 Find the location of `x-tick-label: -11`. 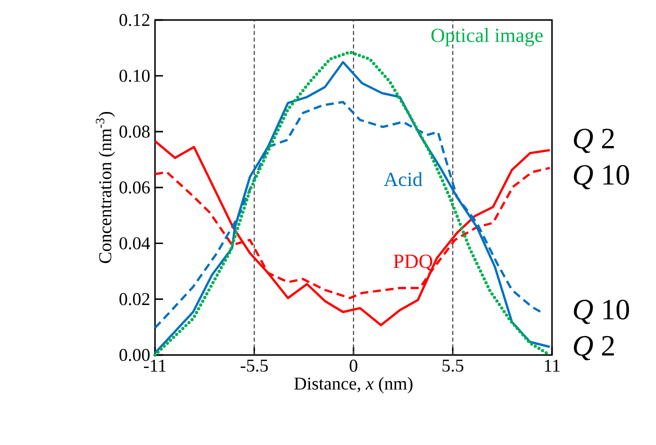

x-tick-label: -11 is located at coordinates (155, 366).